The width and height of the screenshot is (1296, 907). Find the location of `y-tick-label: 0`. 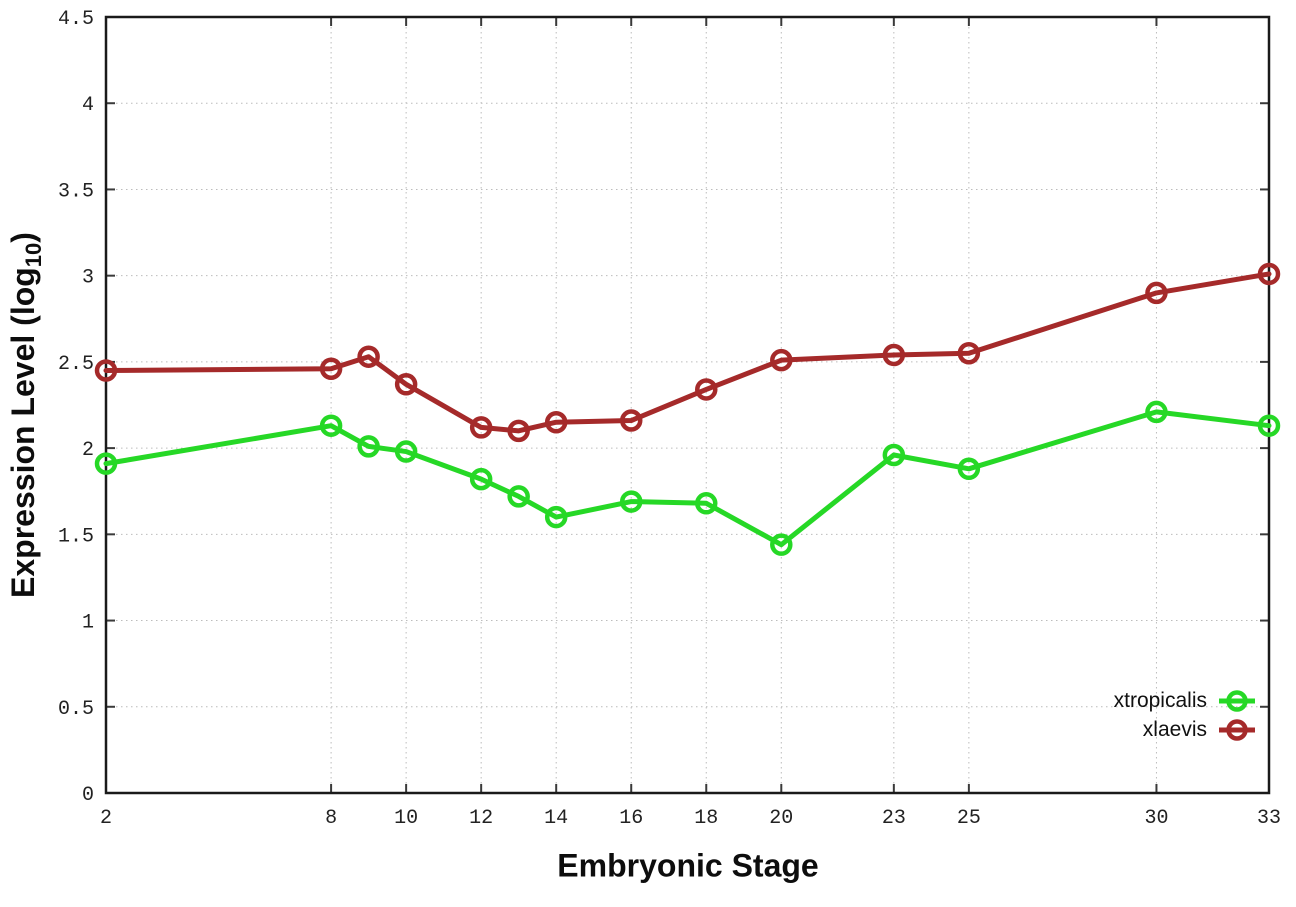

y-tick-label: 0 is located at coordinates (88, 795).